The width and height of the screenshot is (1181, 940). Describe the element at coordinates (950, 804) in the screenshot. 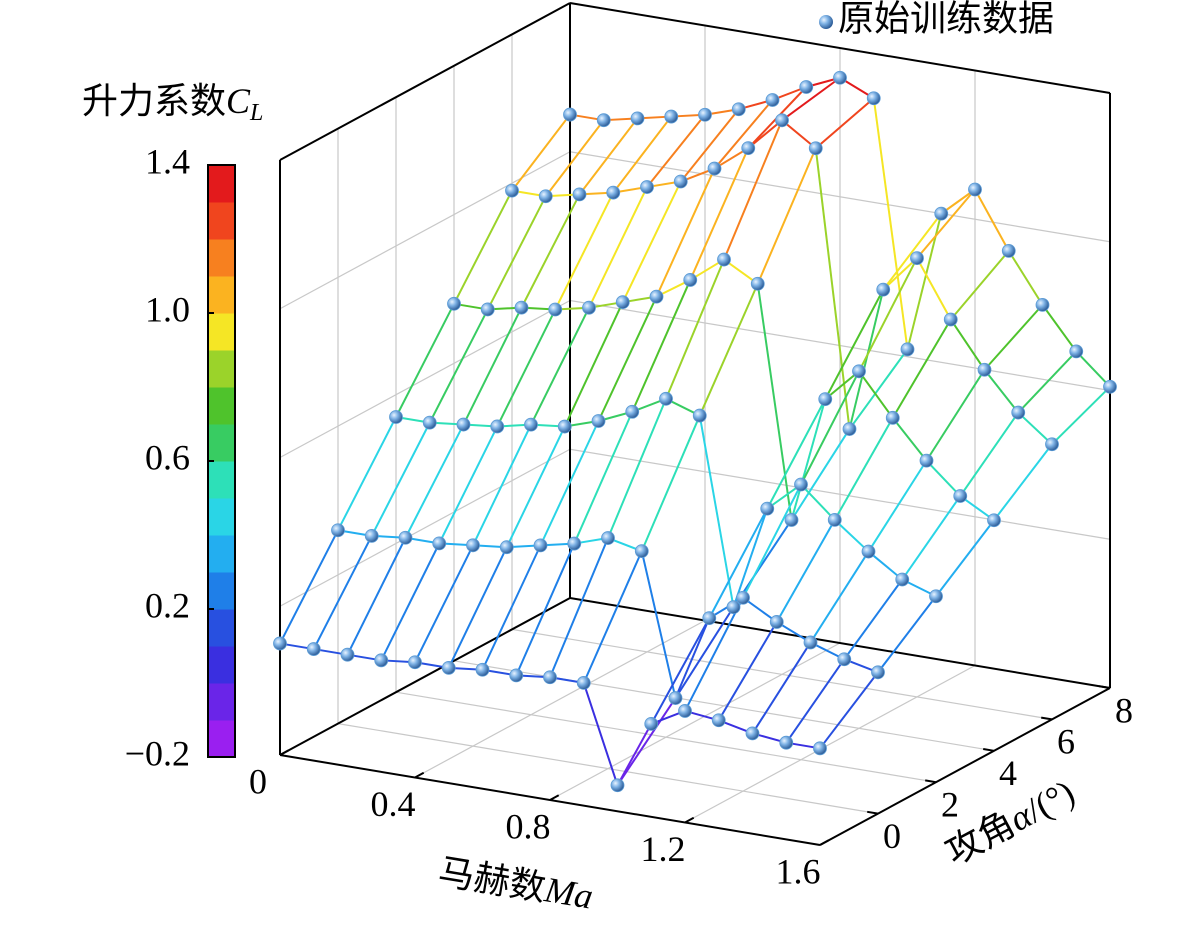

I see `y-tick-label: 2` at that location.